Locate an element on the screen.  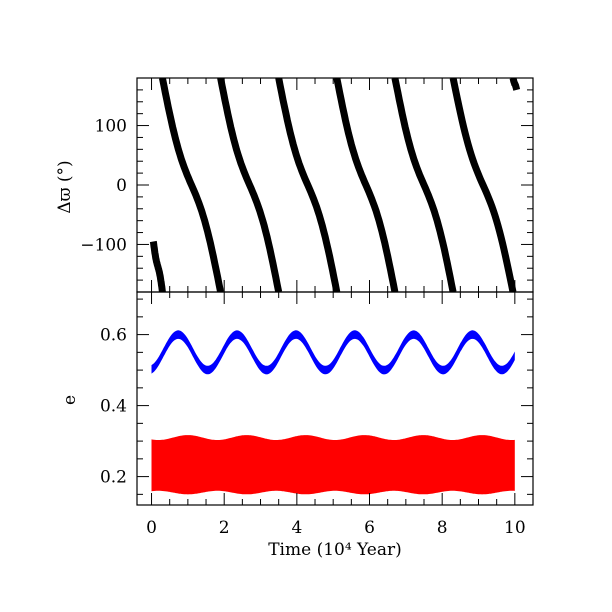
bottom-x-tick-label: 4 is located at coordinates (296, 528).